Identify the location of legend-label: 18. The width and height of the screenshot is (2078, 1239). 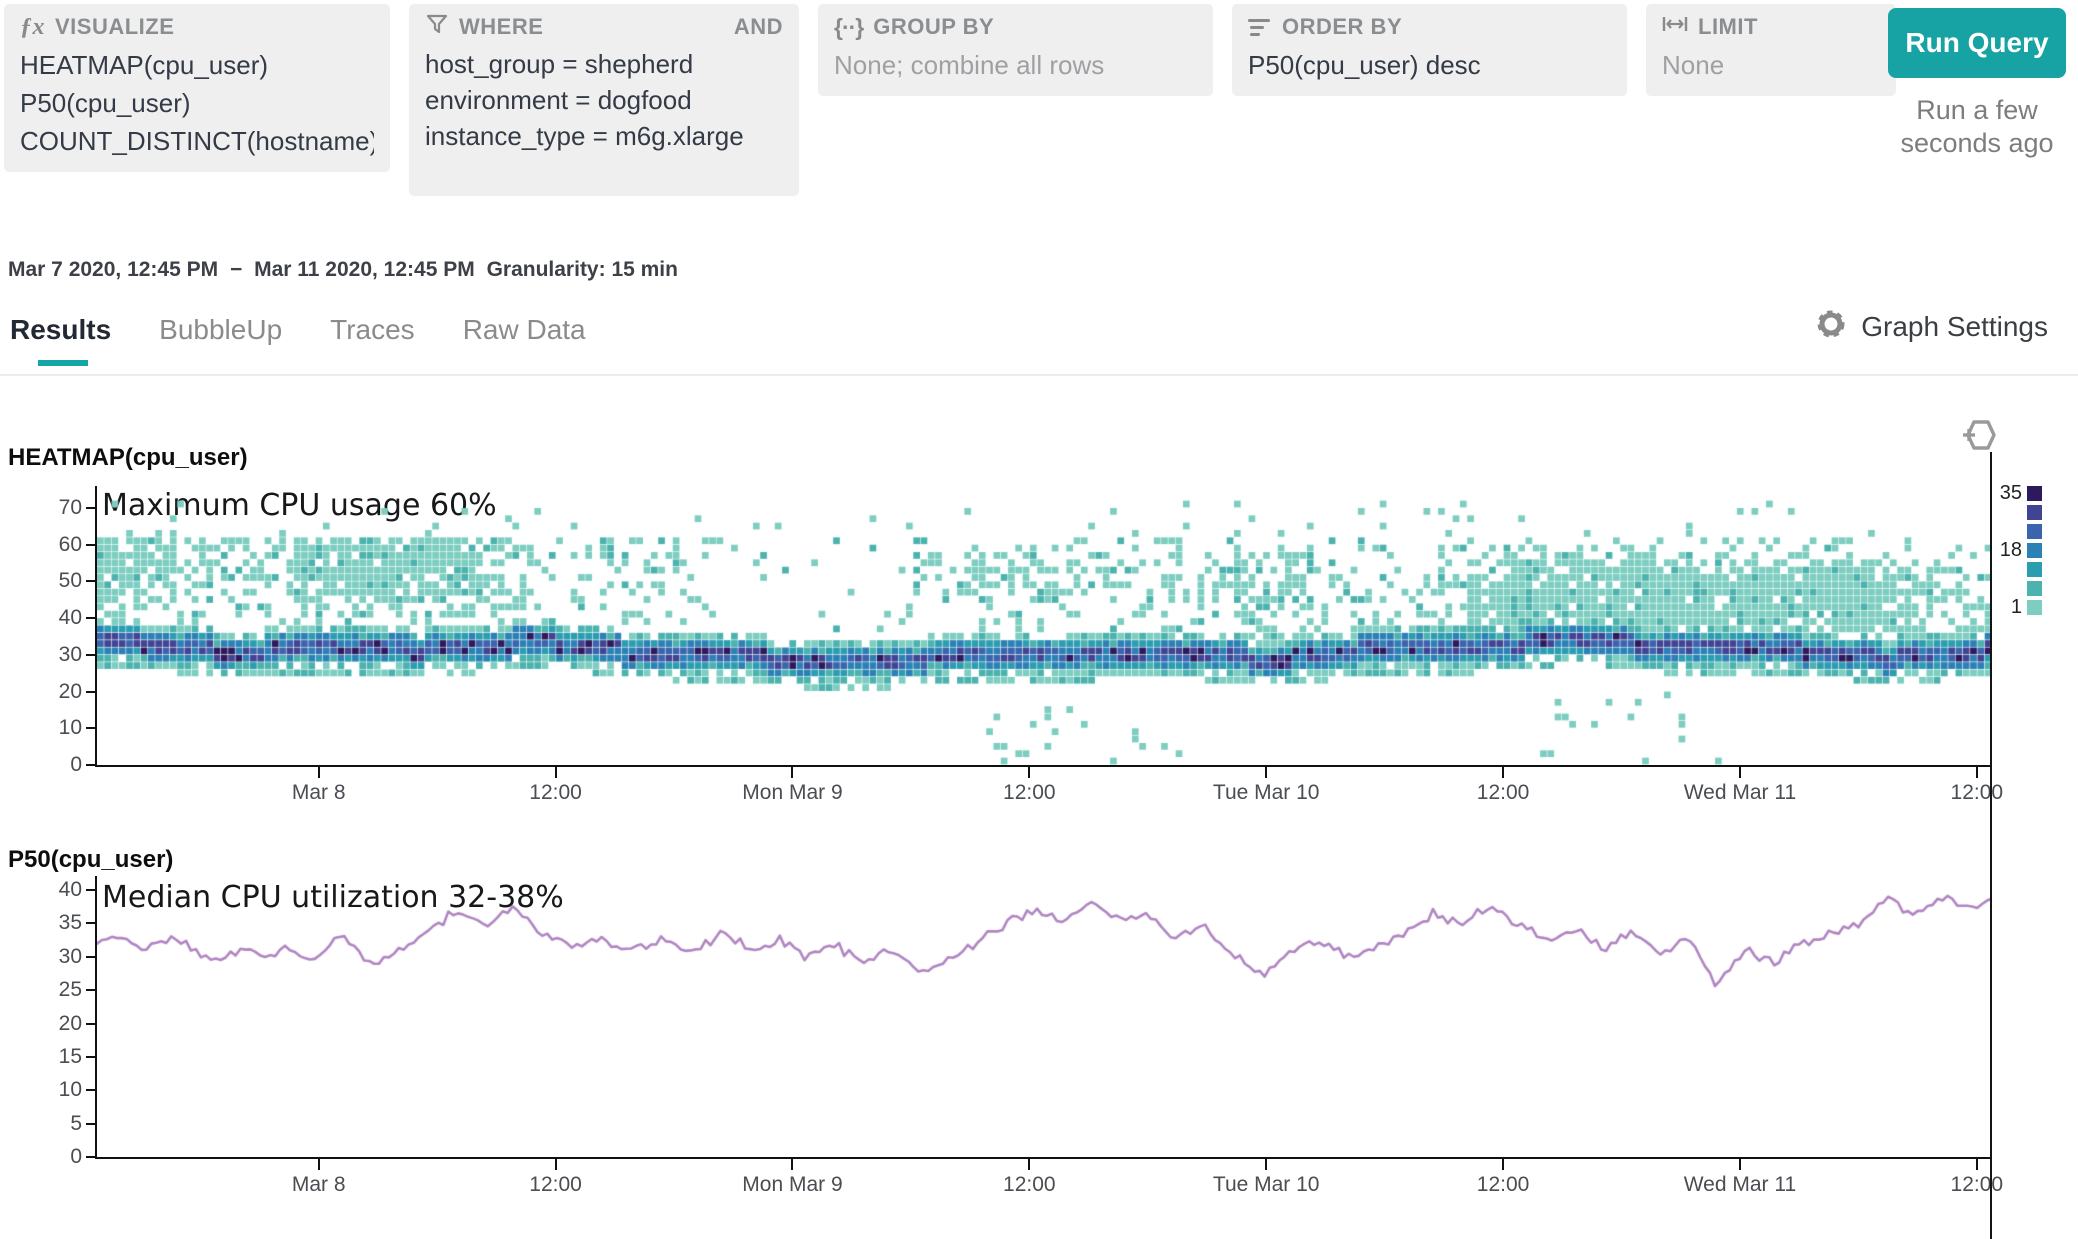
(2010, 550).